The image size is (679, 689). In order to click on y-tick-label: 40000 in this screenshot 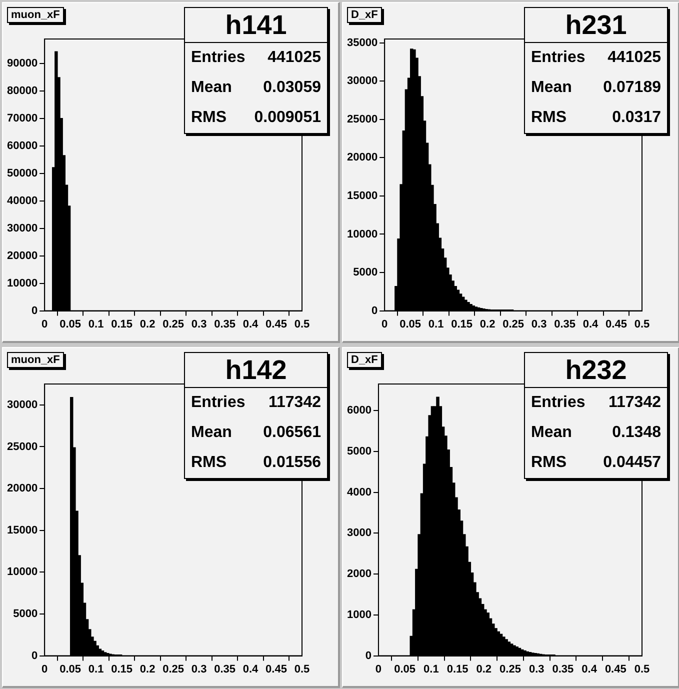, I will do `click(22, 201)`.